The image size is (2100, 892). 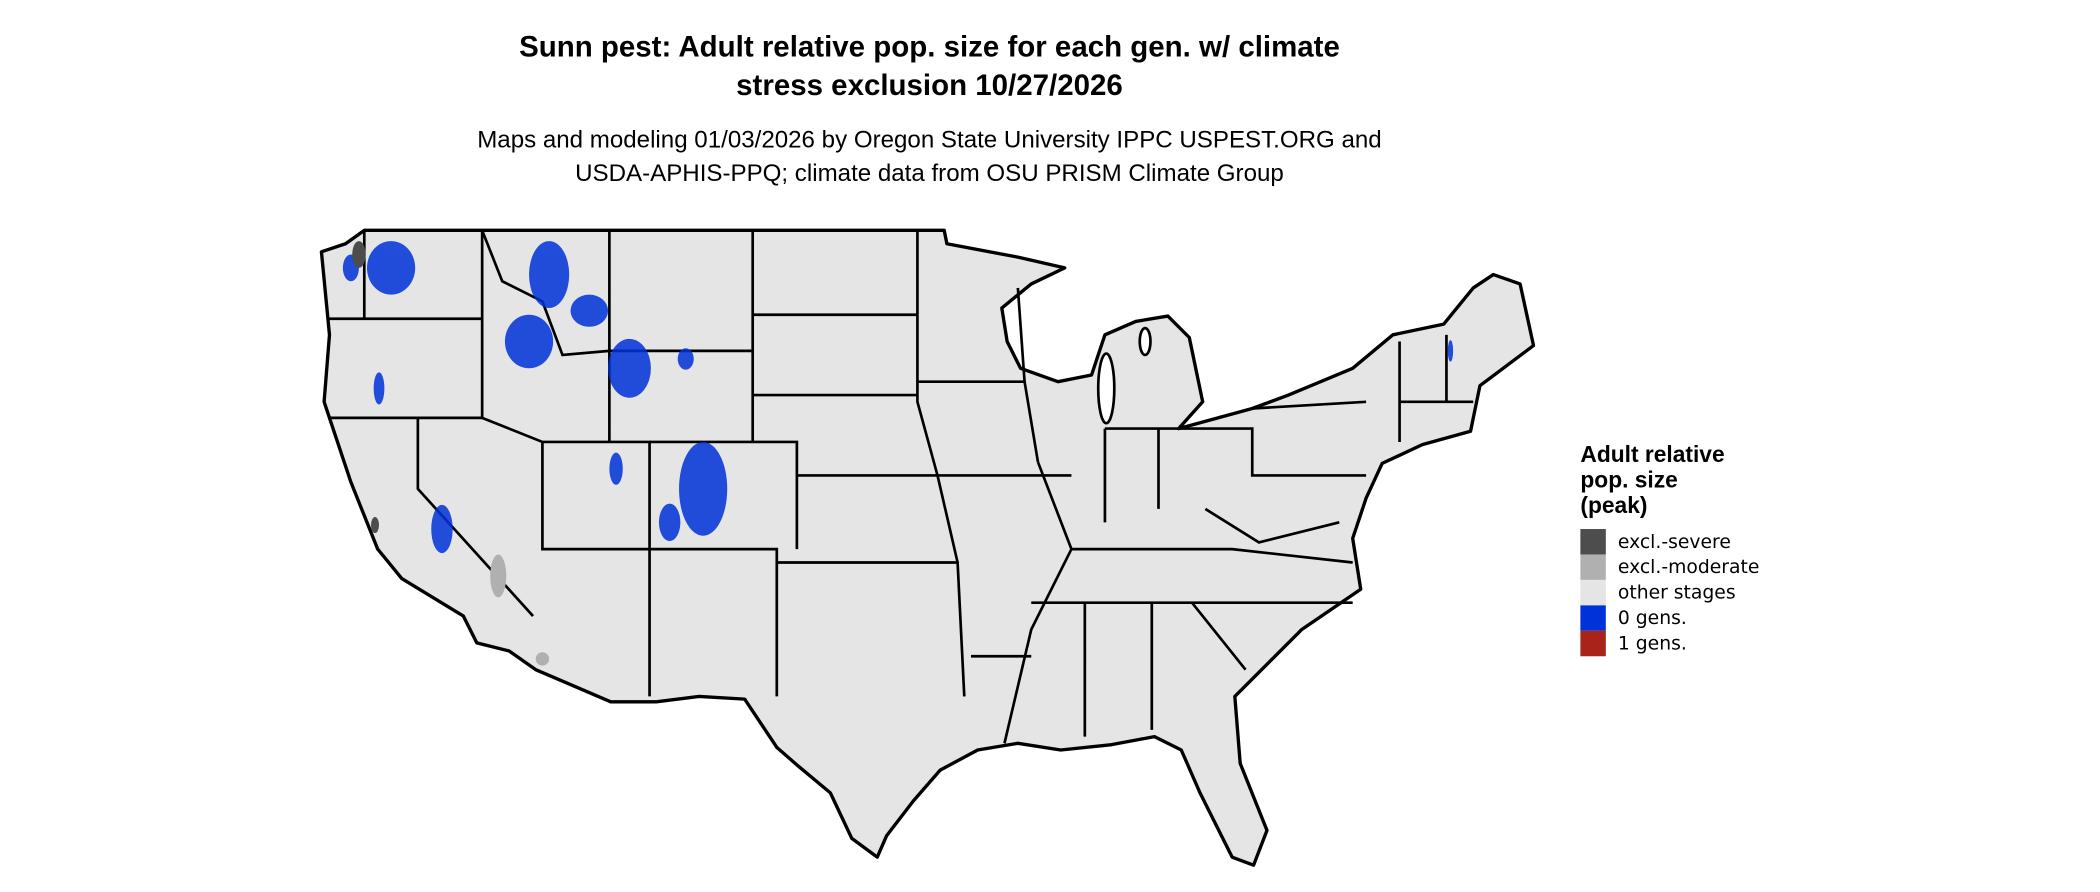 I want to click on excl-severe-areas, so click(x=366, y=387).